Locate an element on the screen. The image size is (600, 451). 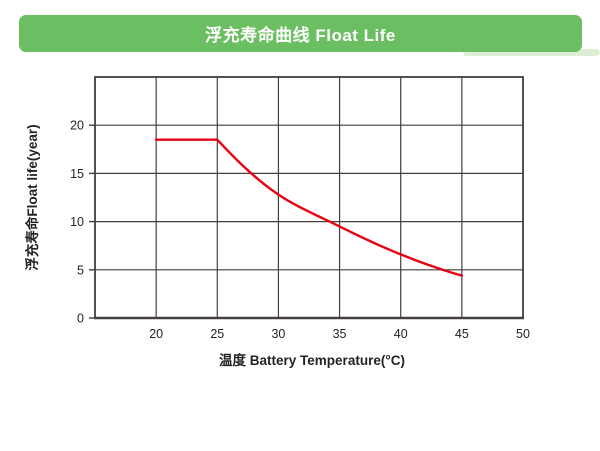
y-tick-label: 20 is located at coordinates (77, 126).